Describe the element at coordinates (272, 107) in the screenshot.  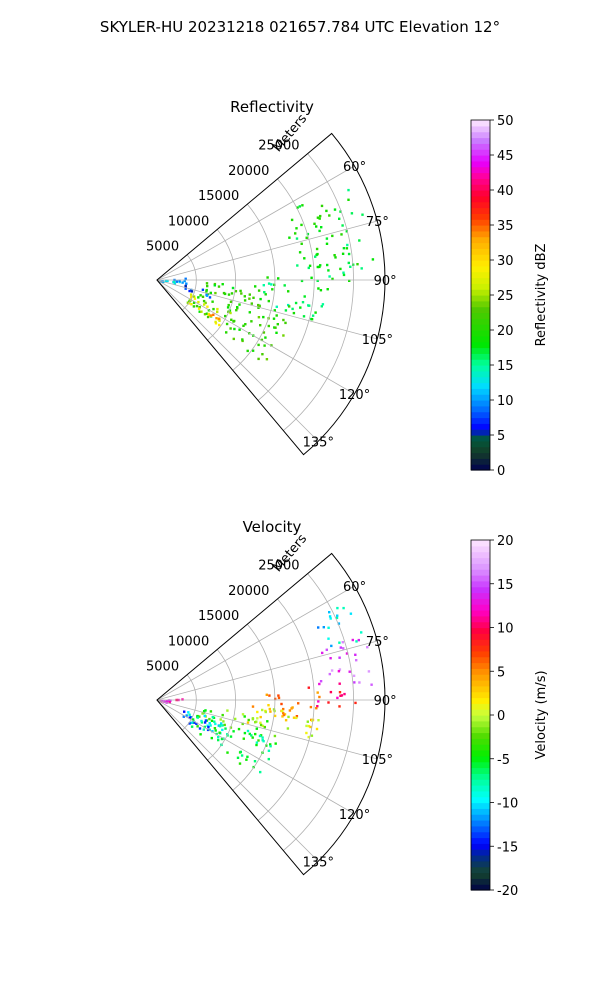
I see `panel-title: Reflectivity` at that location.